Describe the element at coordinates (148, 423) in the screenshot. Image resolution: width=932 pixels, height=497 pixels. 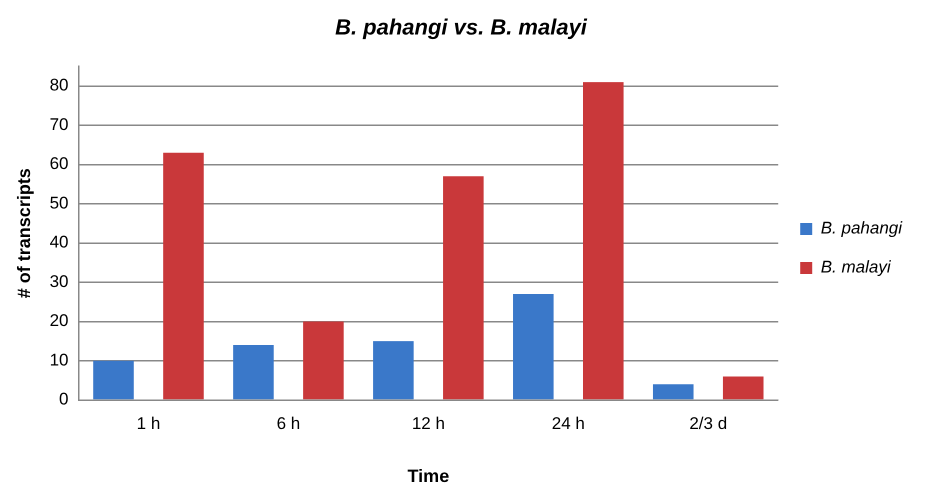
I see `x-tick-label: 1 h` at that location.